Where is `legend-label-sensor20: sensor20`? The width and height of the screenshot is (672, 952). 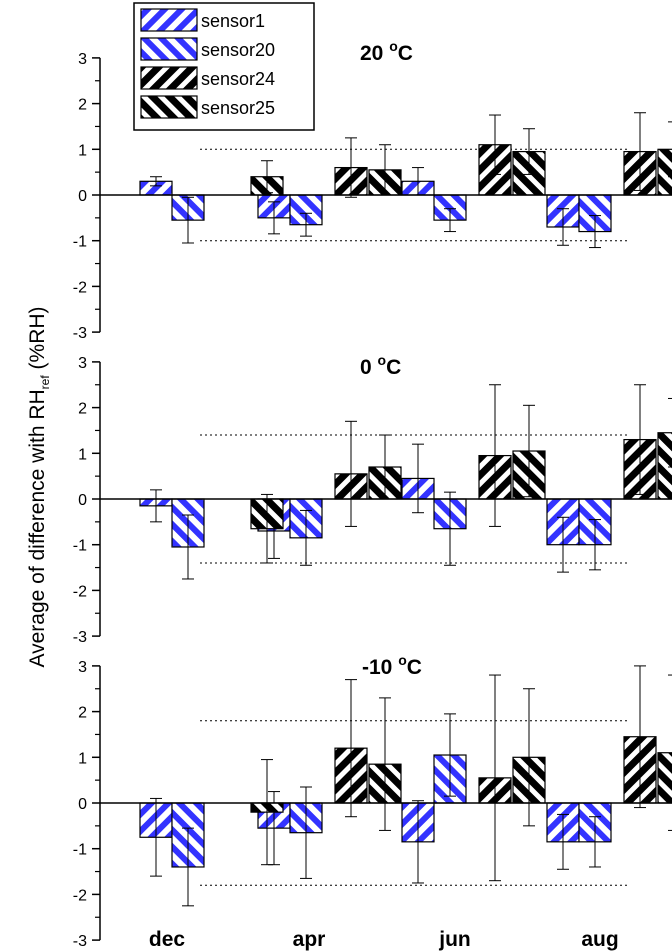
legend-label-sensor20: sensor20 is located at coordinates (238, 50).